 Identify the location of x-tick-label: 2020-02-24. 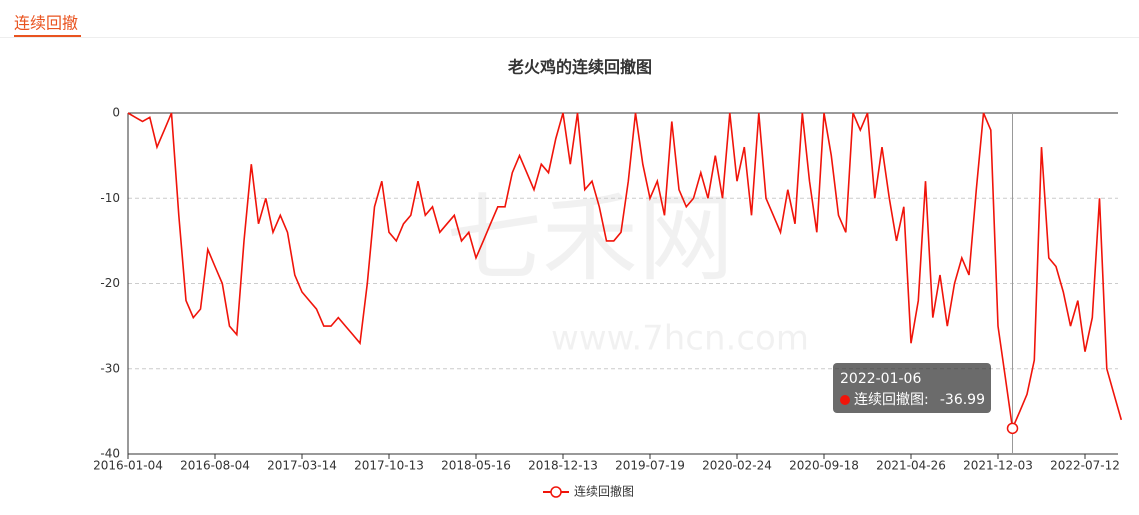
(737, 466).